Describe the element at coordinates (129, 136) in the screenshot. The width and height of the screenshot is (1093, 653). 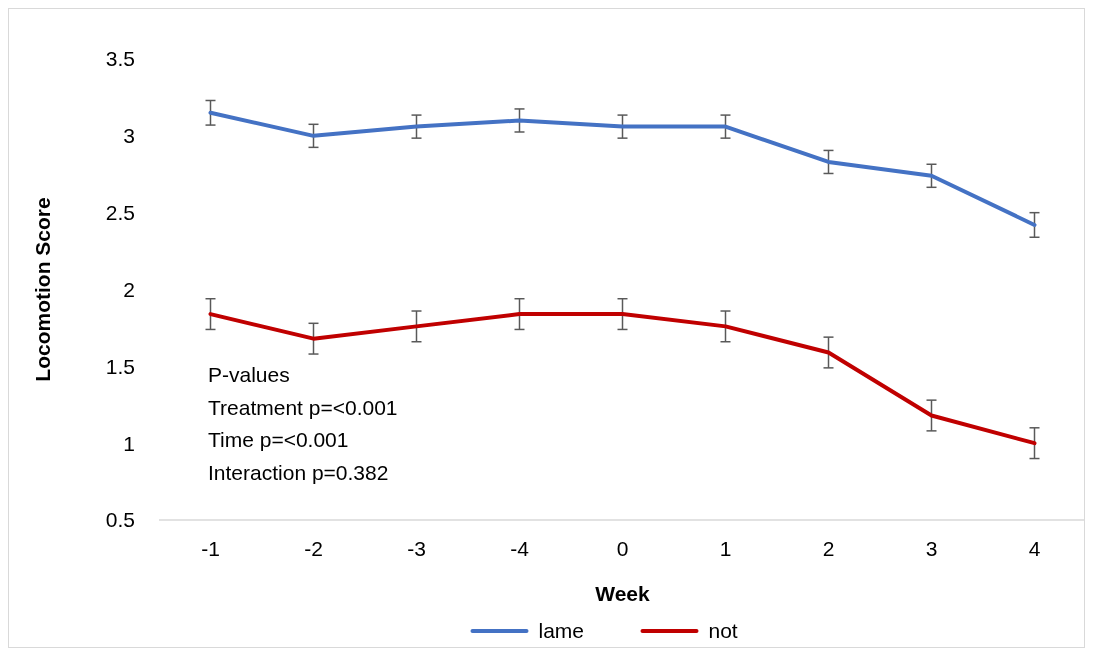
I see `y-tick-label: 3` at that location.